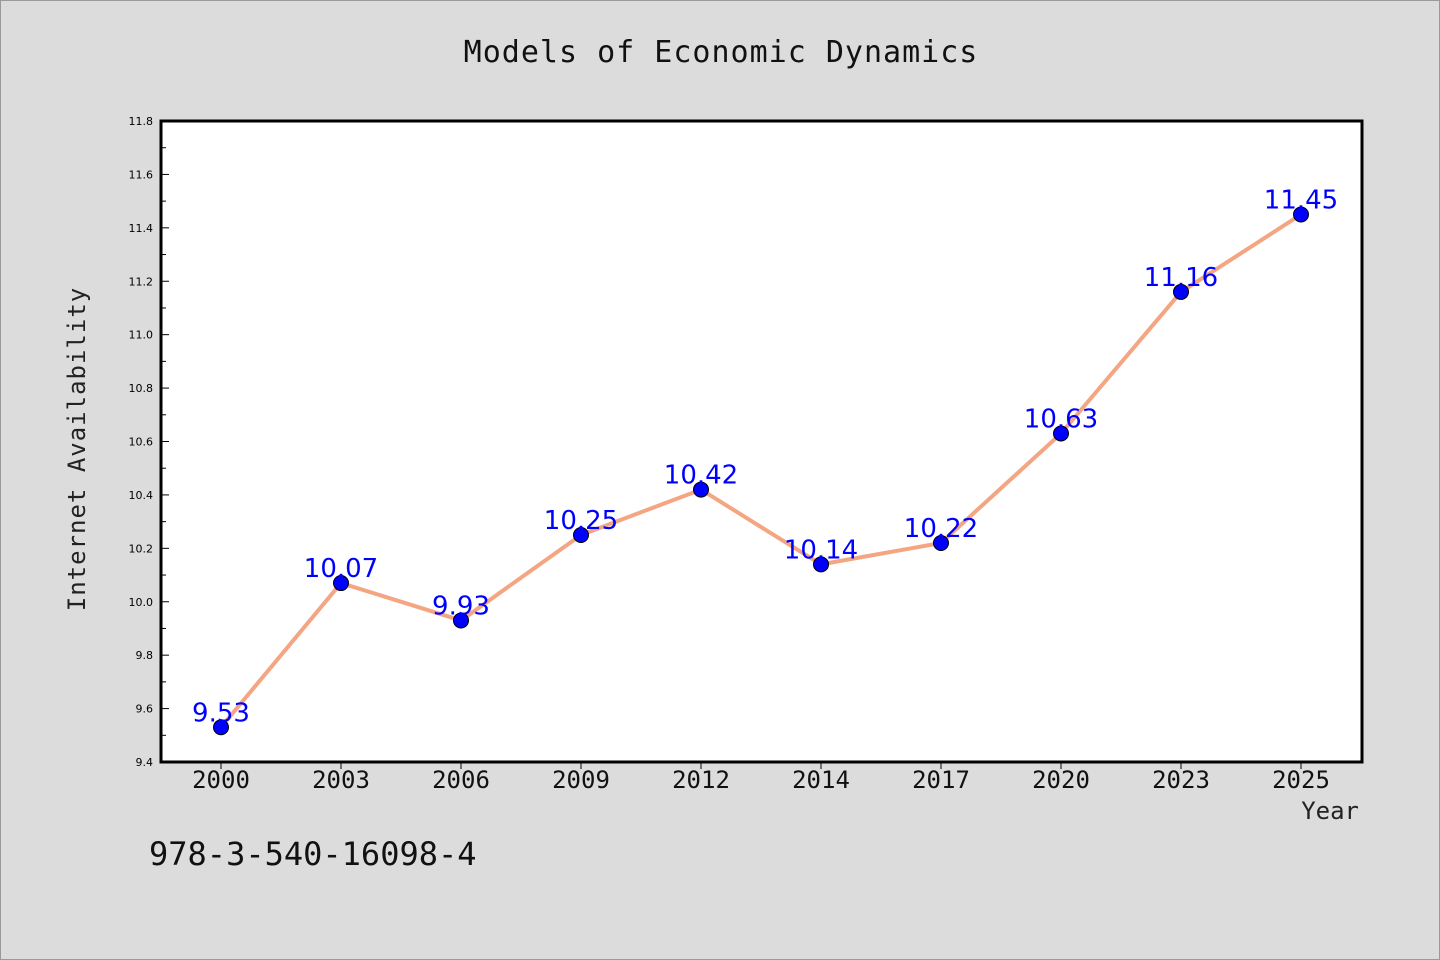  I want to click on data-label: 11.45, so click(1301, 200).